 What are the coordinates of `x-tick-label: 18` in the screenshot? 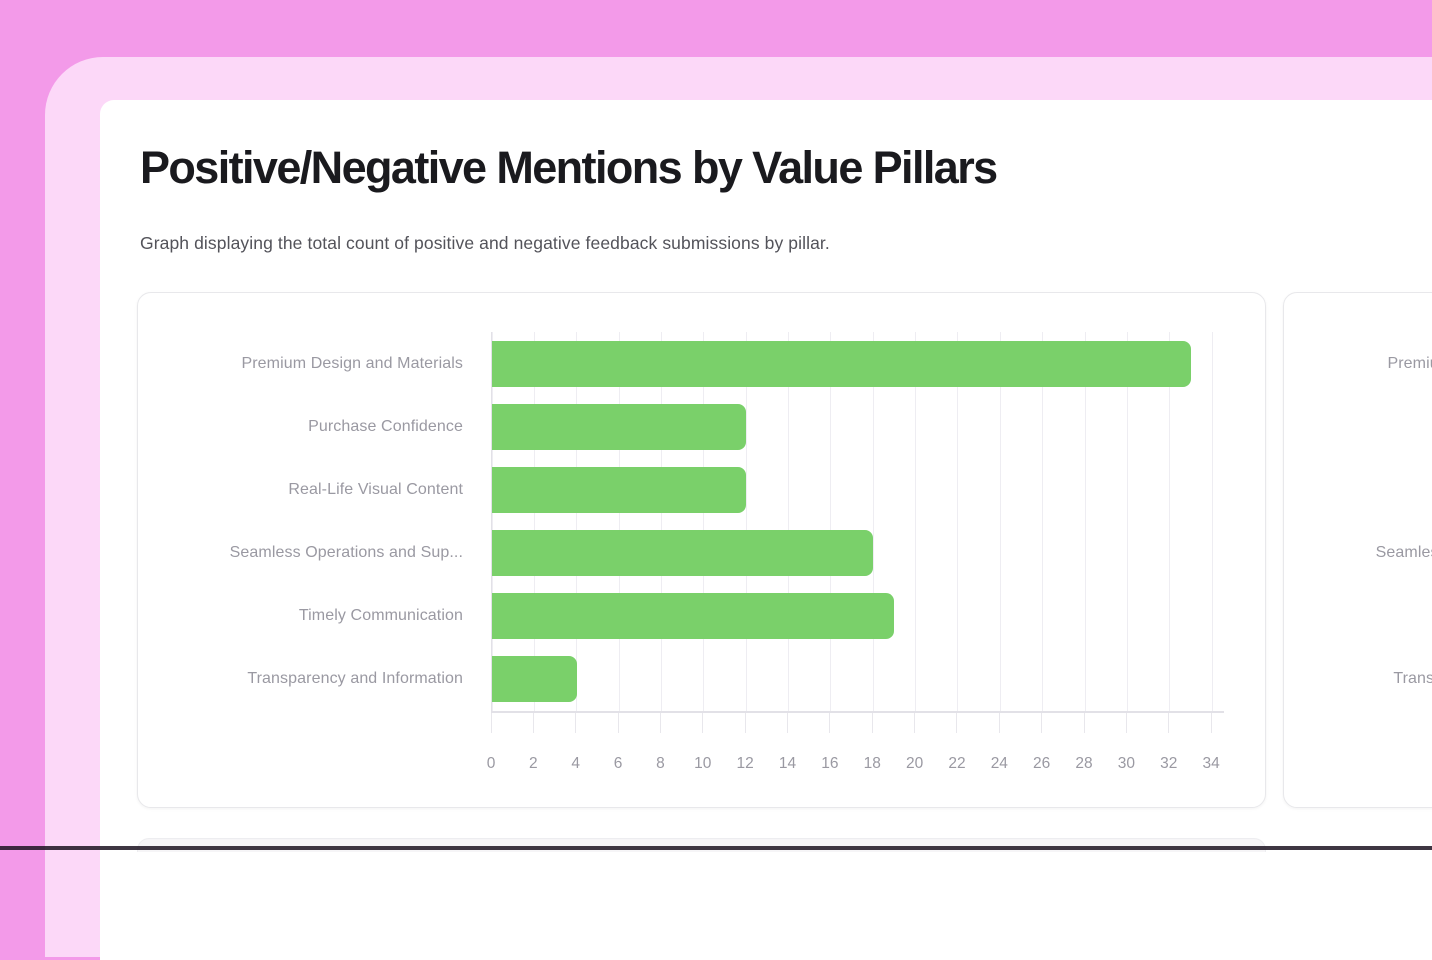 It's located at (872, 763).